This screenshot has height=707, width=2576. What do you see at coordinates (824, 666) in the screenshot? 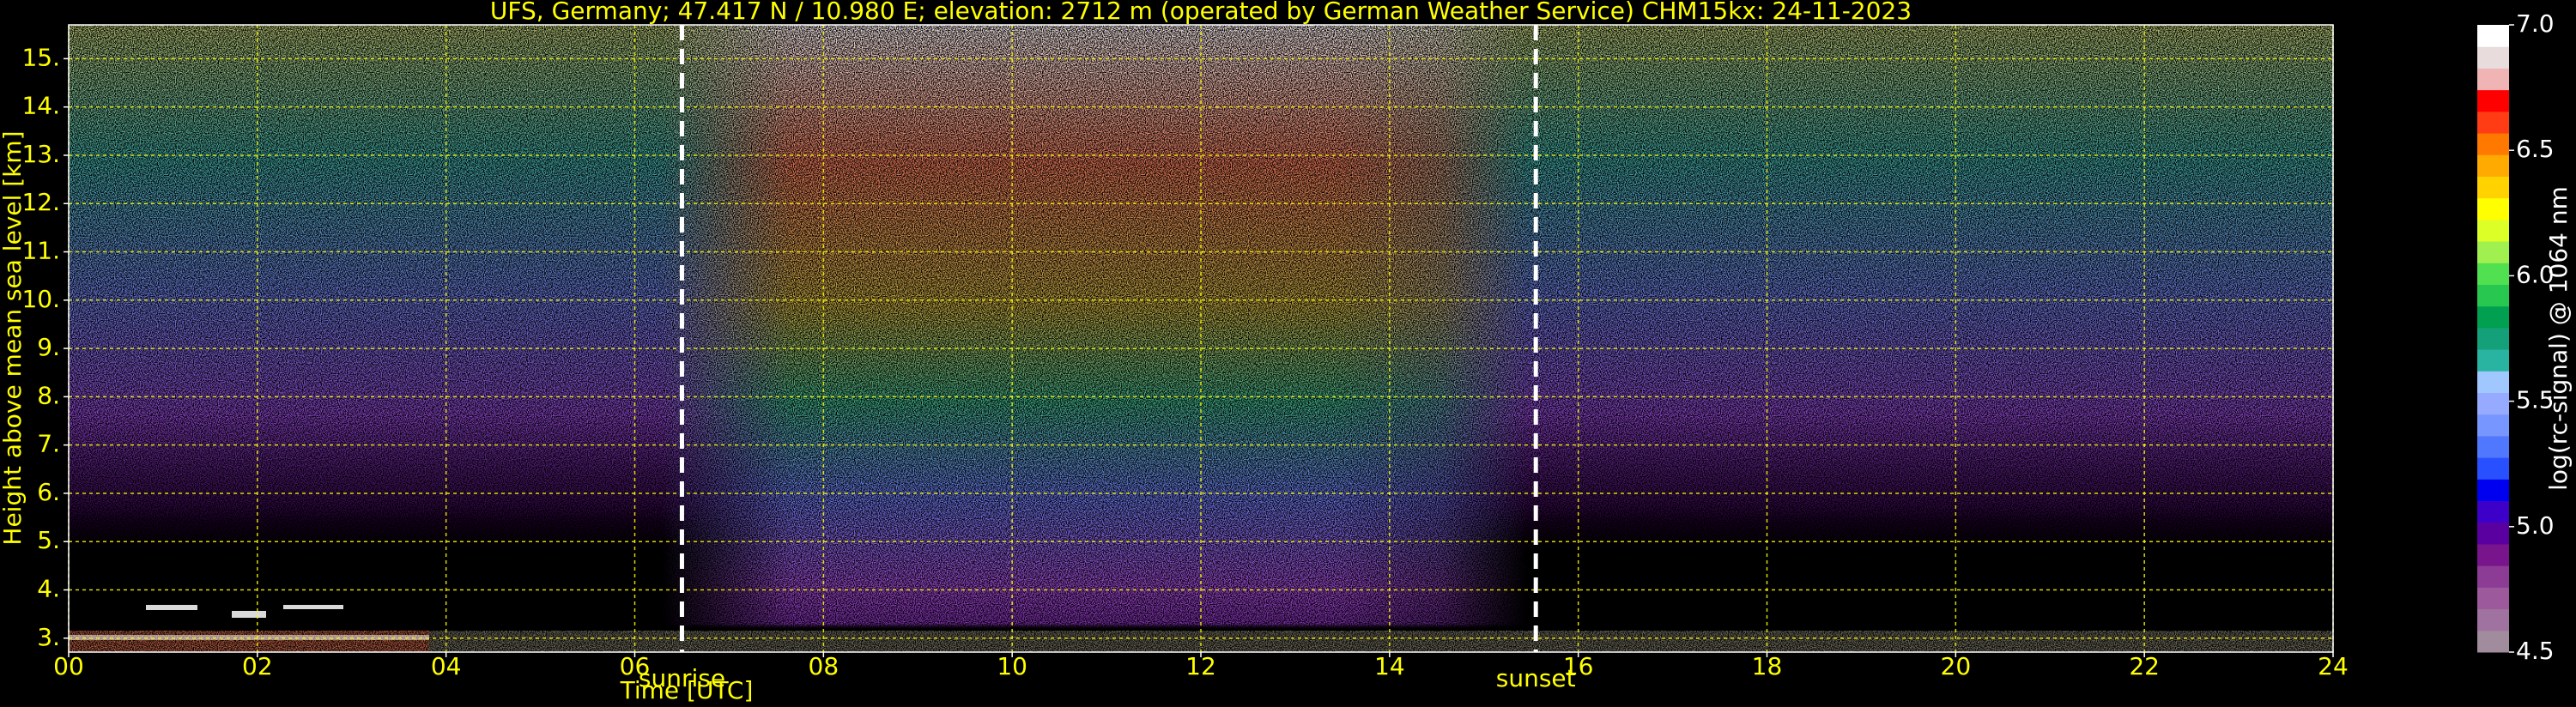
I see `x-tick-label: 08` at bounding box center [824, 666].